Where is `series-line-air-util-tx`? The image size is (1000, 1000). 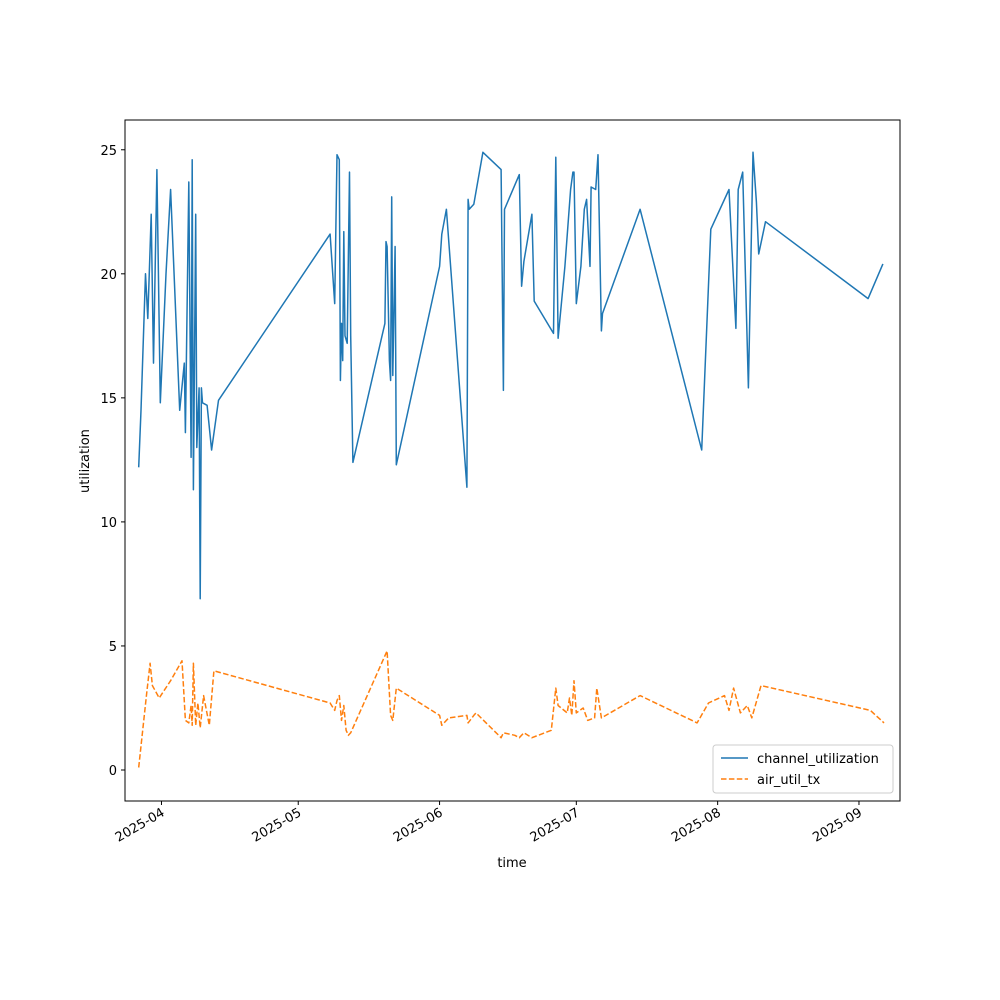
series-line-air-util-tx is located at coordinates (511, 709).